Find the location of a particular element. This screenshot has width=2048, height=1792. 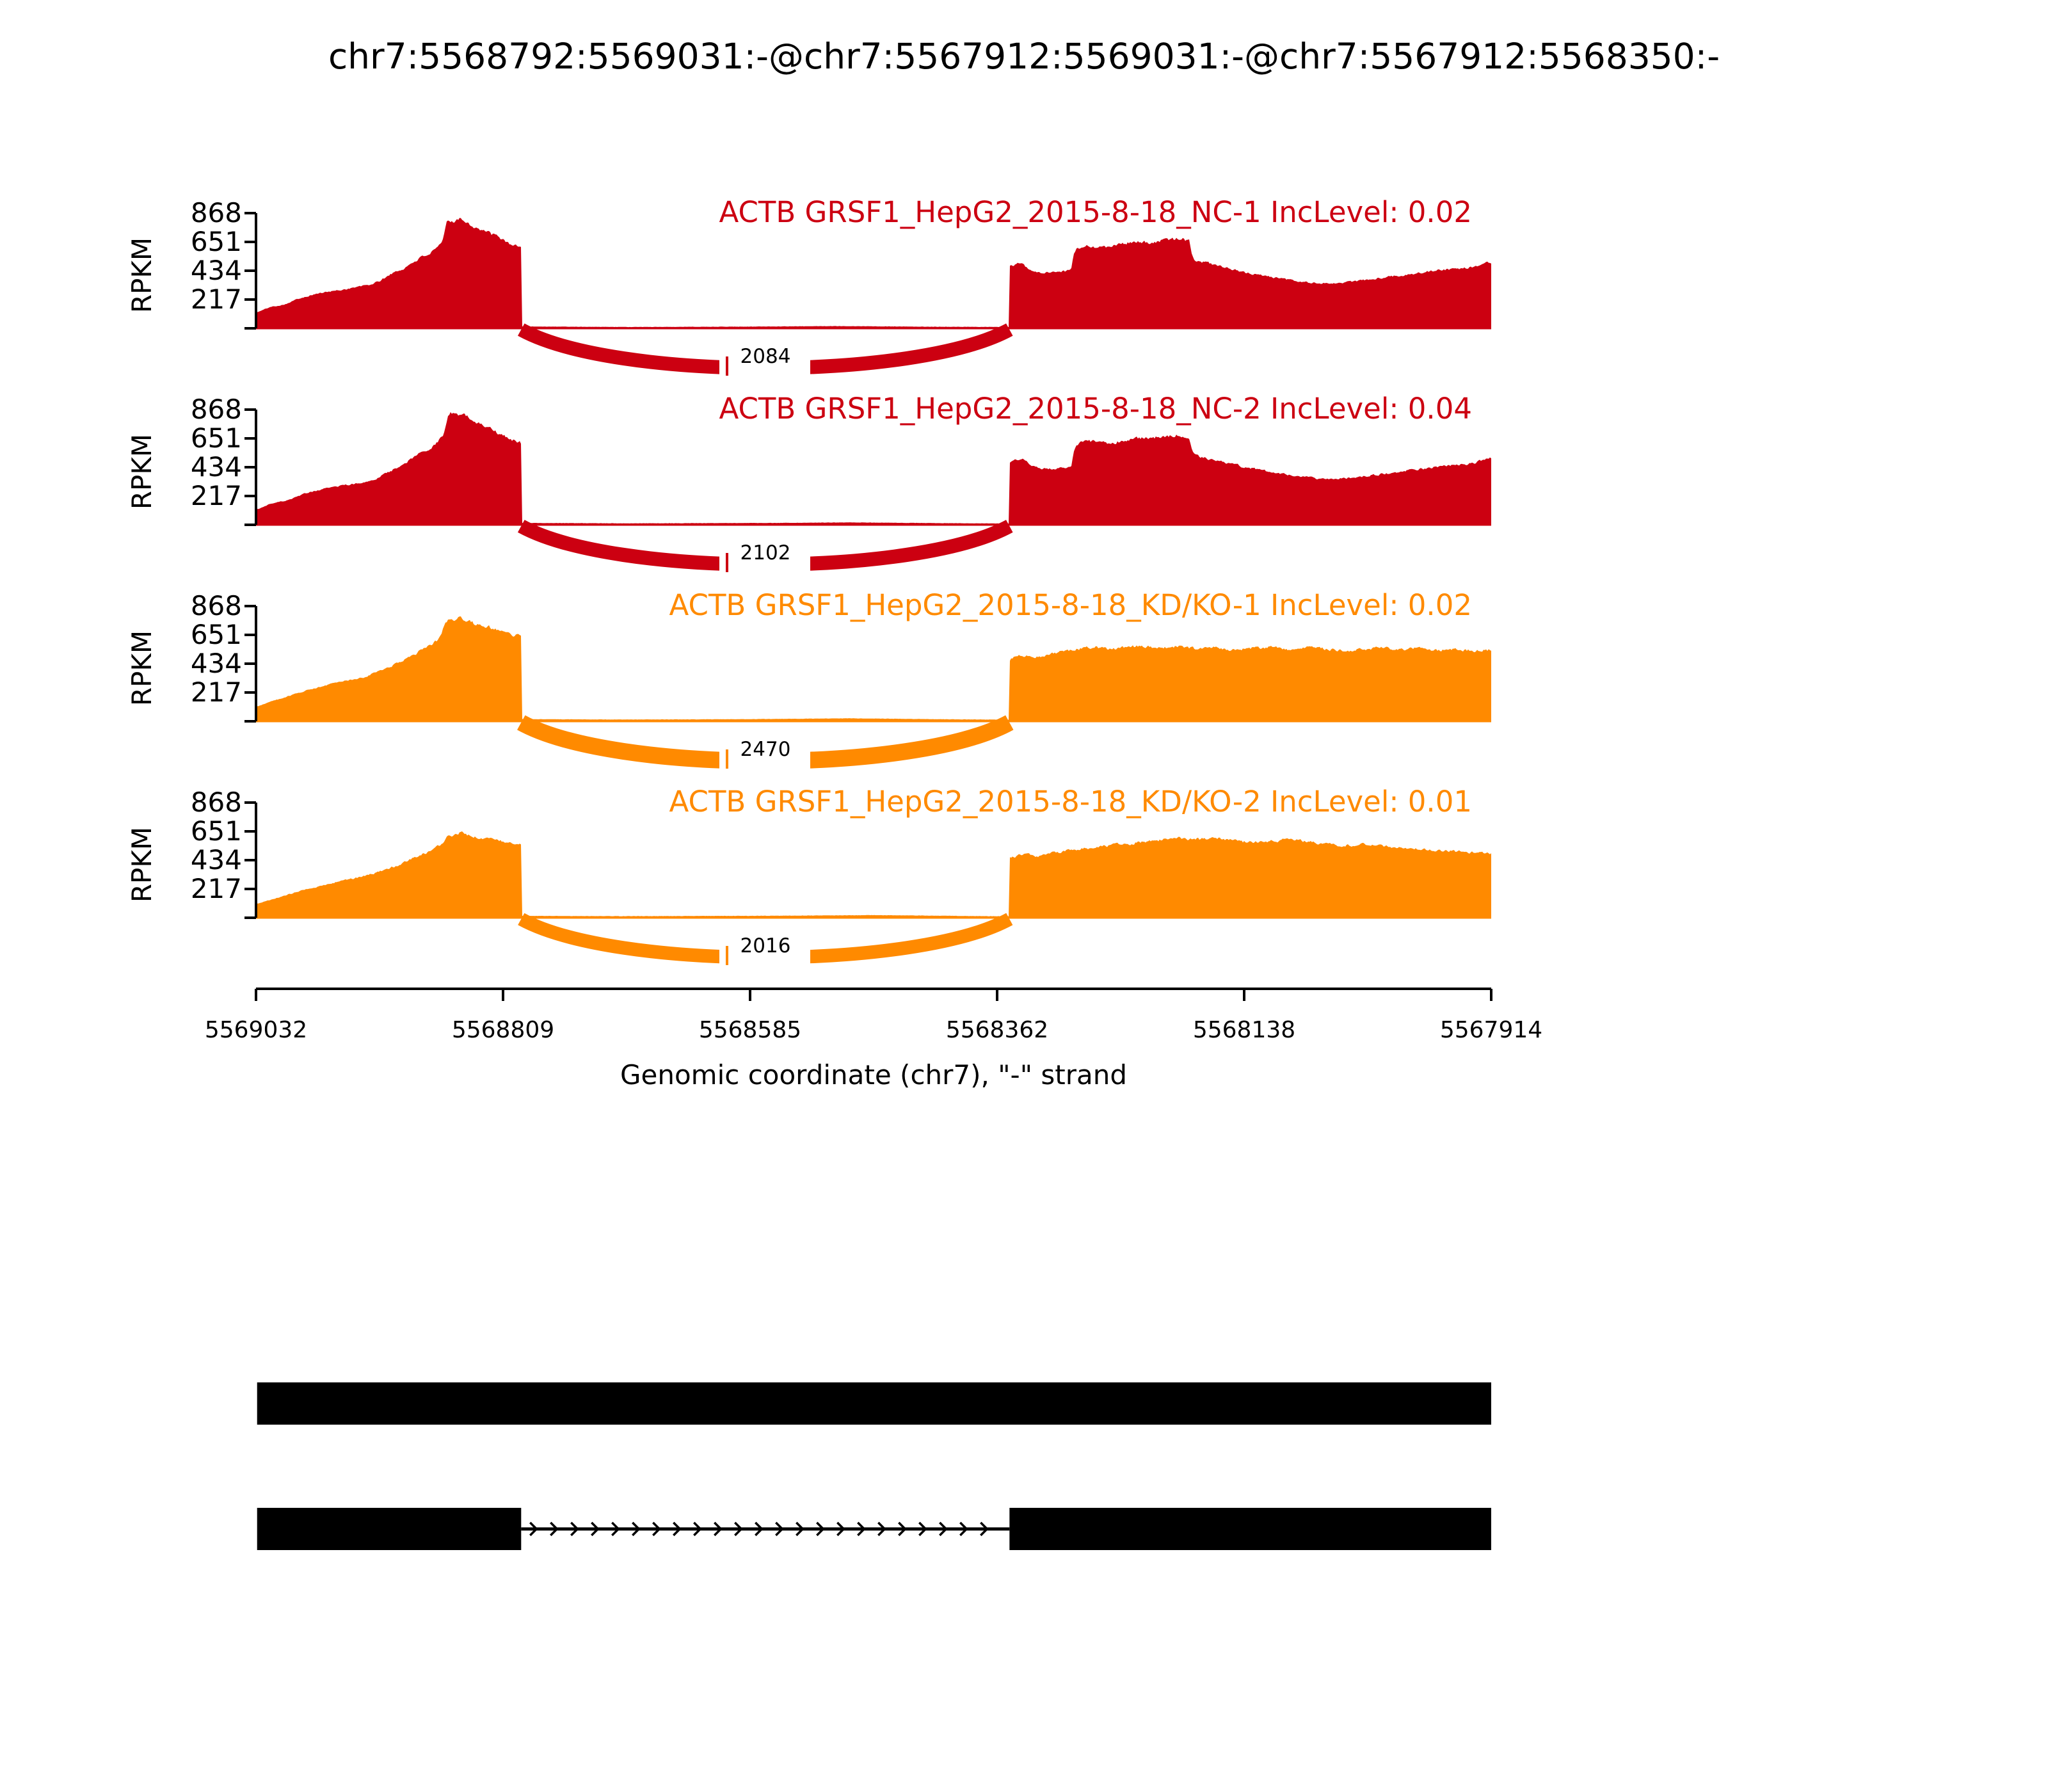

junction-read-count-nc-2: 2102 is located at coordinates (765, 552).